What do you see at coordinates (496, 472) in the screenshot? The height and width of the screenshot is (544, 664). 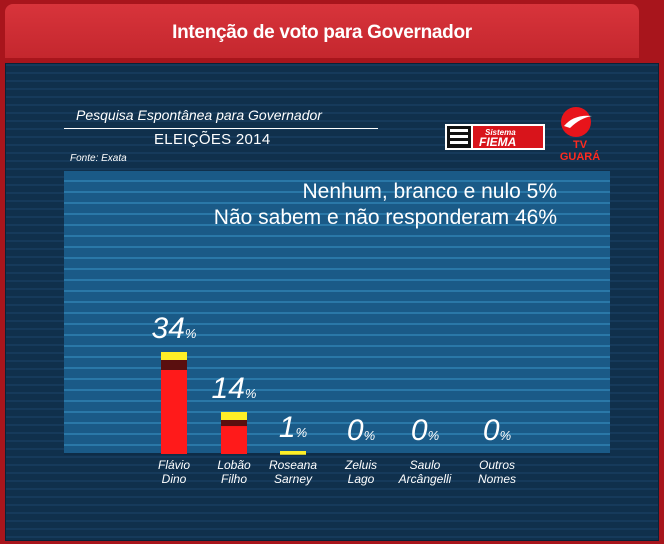 I see `category-label-5: Outros Nomes` at bounding box center [496, 472].